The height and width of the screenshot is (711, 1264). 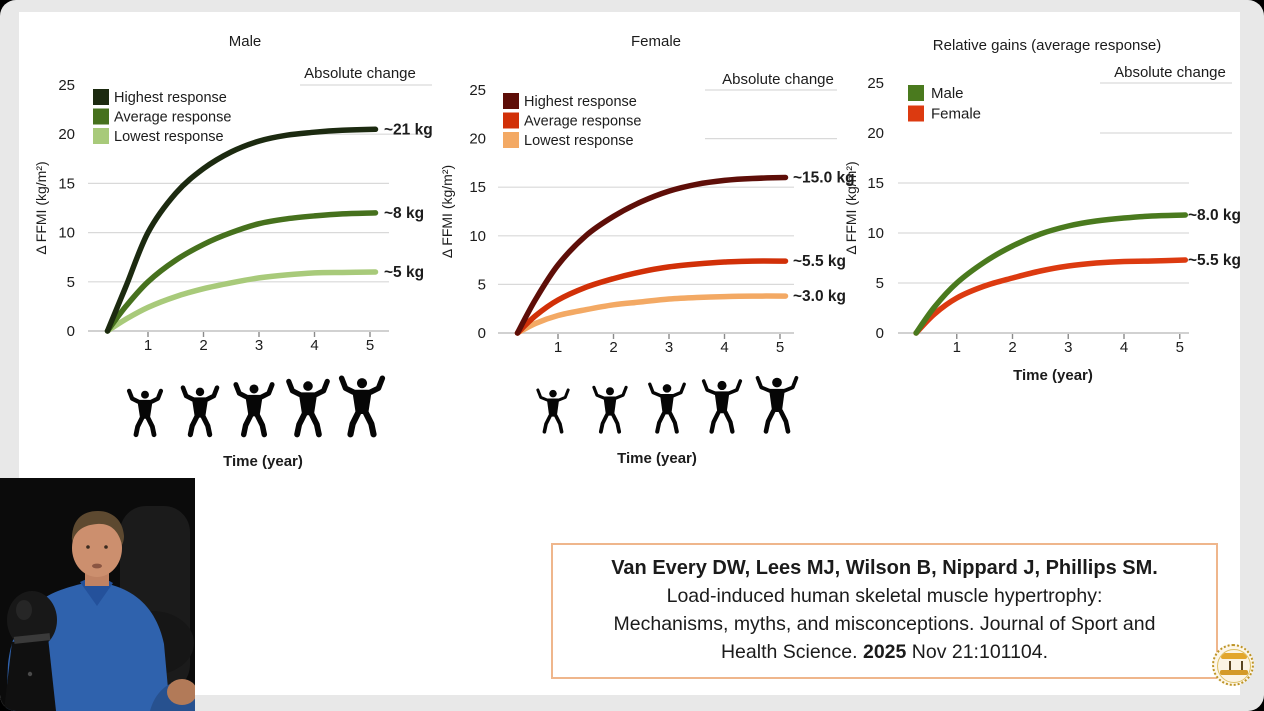 I want to click on curve-female, so click(x=1051, y=296).